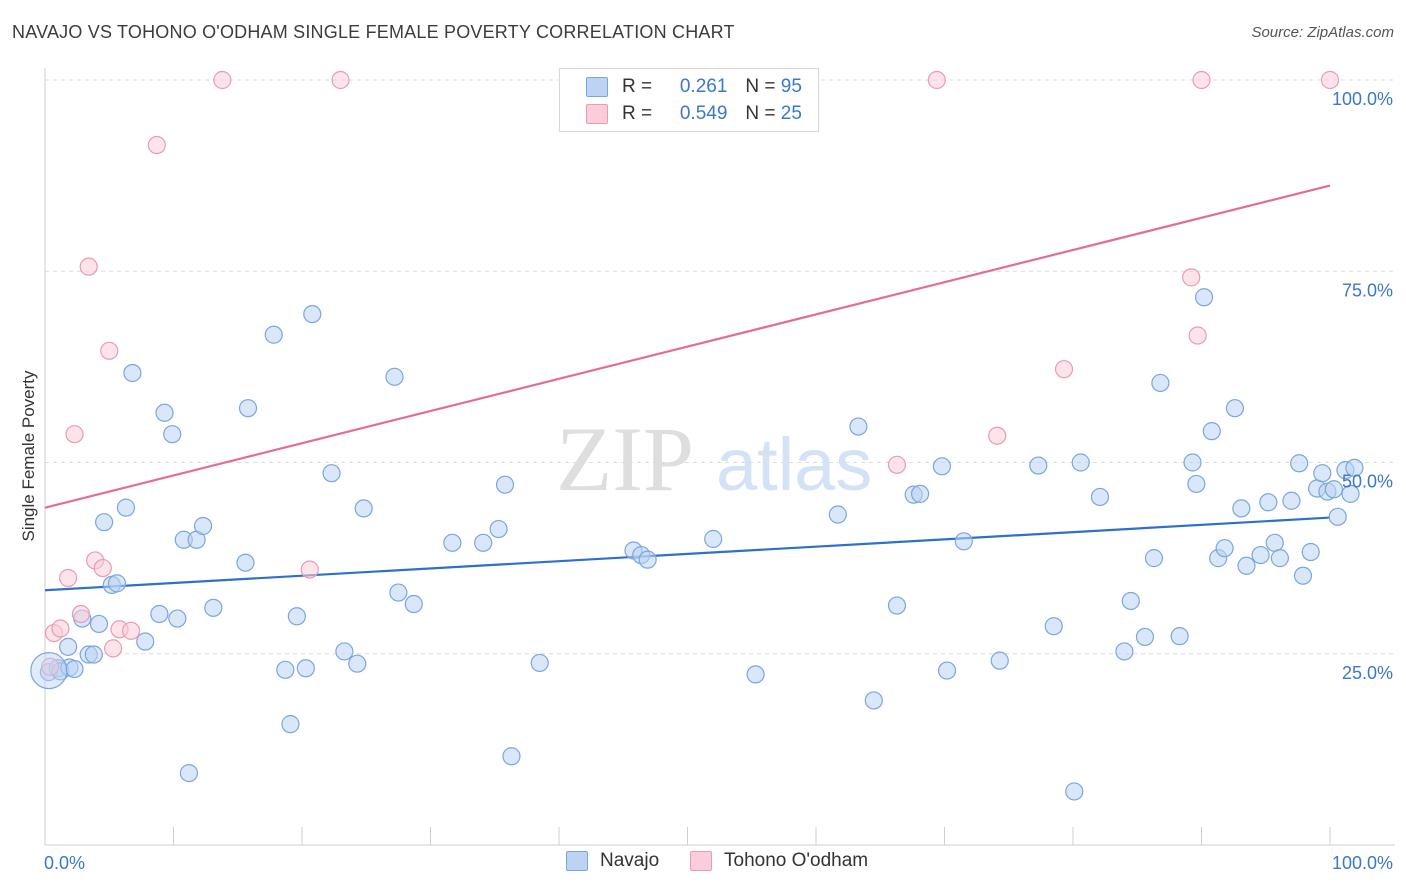 The height and width of the screenshot is (892, 1406). What do you see at coordinates (760, 86) in the screenshot?
I see `legend-n-label: N =` at bounding box center [760, 86].